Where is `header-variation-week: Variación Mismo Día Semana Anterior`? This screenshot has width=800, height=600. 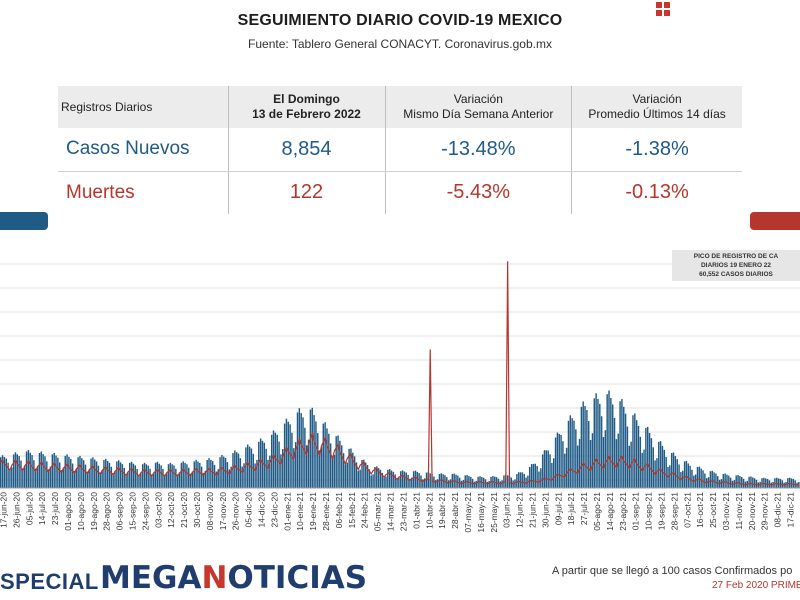
header-variation-week: Variación Mismo Día Semana Anterior is located at coordinates (478, 107).